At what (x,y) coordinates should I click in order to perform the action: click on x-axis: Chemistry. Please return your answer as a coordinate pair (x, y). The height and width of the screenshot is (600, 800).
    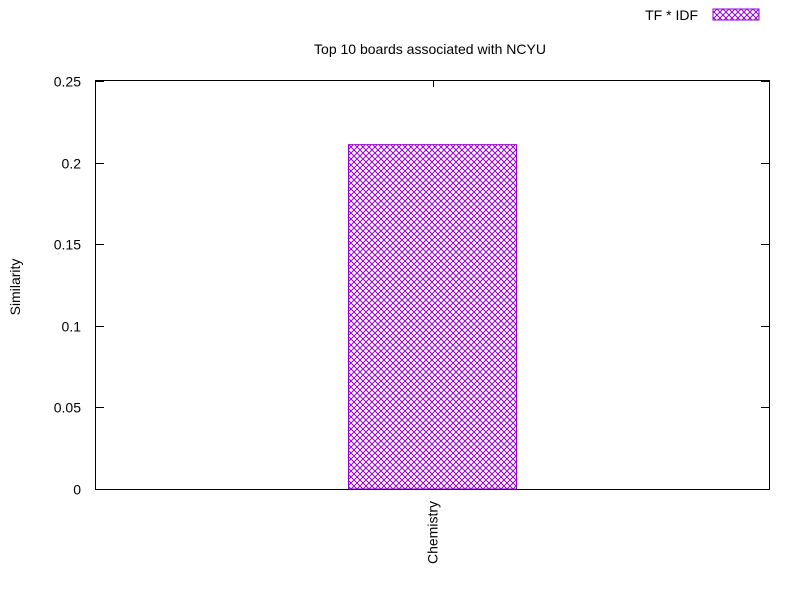
    Looking at the image, I should click on (433, 322).